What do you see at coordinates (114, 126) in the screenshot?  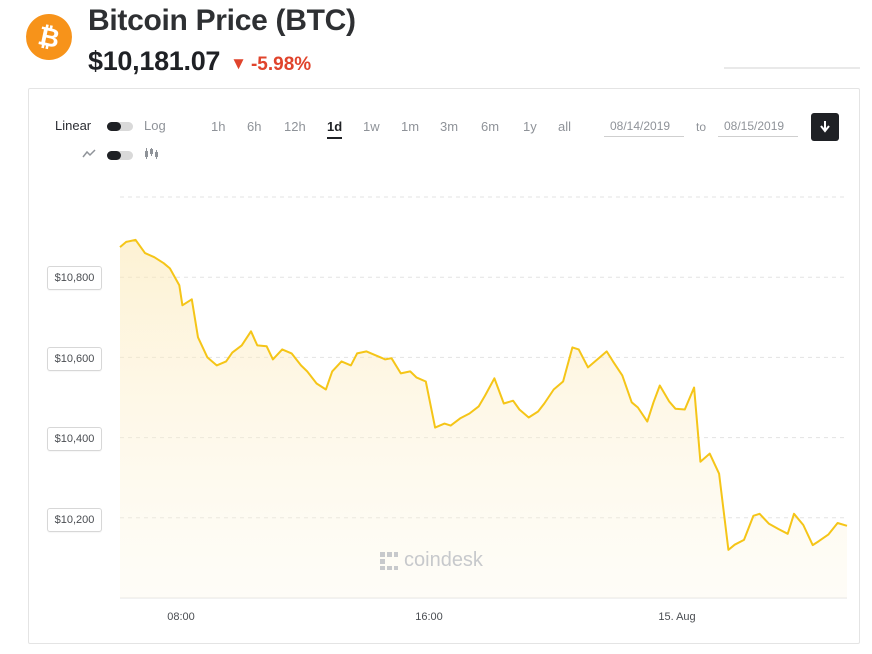 I see `scale-toggle-knob` at bounding box center [114, 126].